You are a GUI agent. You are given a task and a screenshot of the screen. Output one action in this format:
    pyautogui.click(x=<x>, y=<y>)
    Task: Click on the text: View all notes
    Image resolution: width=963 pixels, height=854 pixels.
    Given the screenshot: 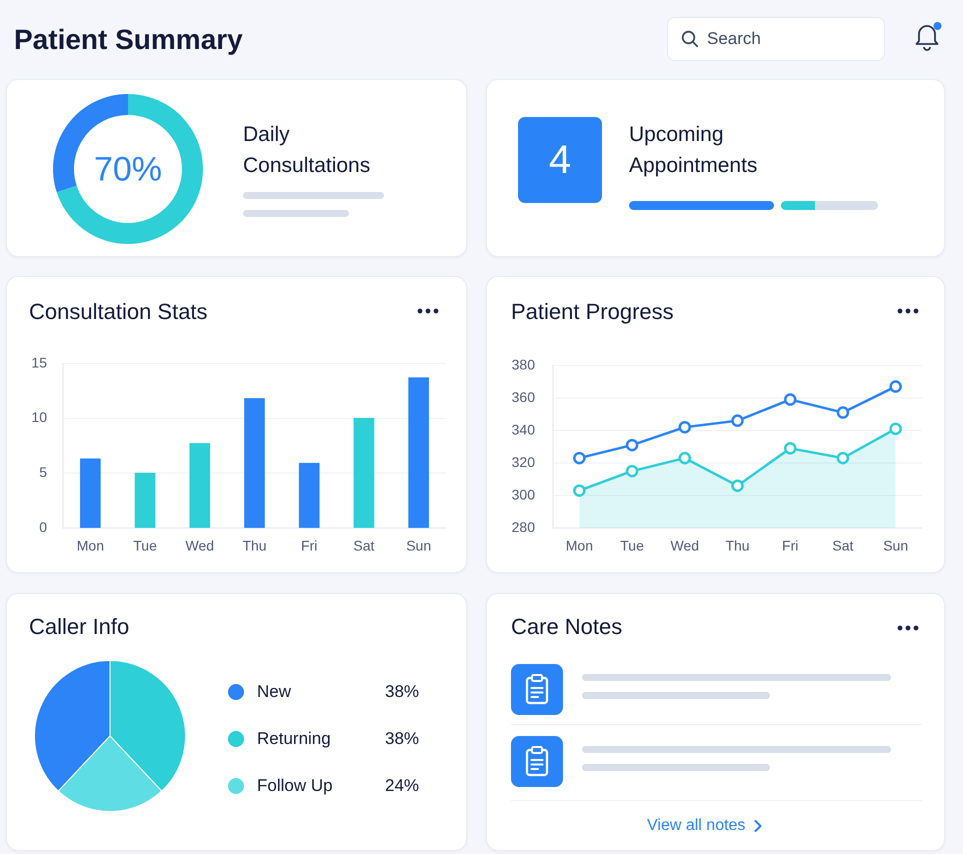 What is the action you would take?
    pyautogui.click(x=696, y=825)
    